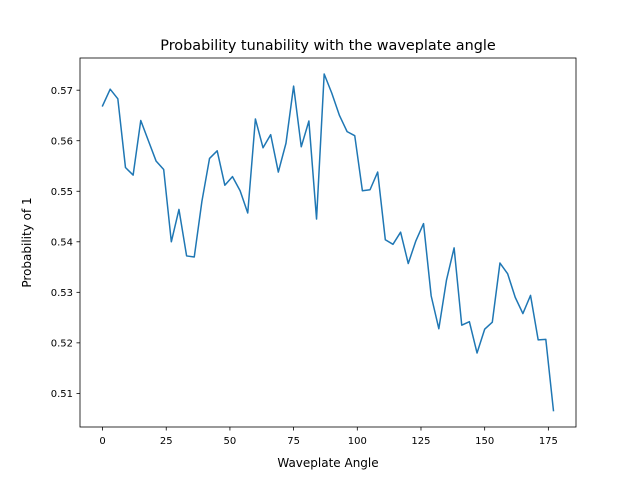 This screenshot has height=484, width=640. What do you see at coordinates (166, 441) in the screenshot?
I see `x-tick-label: 25` at bounding box center [166, 441].